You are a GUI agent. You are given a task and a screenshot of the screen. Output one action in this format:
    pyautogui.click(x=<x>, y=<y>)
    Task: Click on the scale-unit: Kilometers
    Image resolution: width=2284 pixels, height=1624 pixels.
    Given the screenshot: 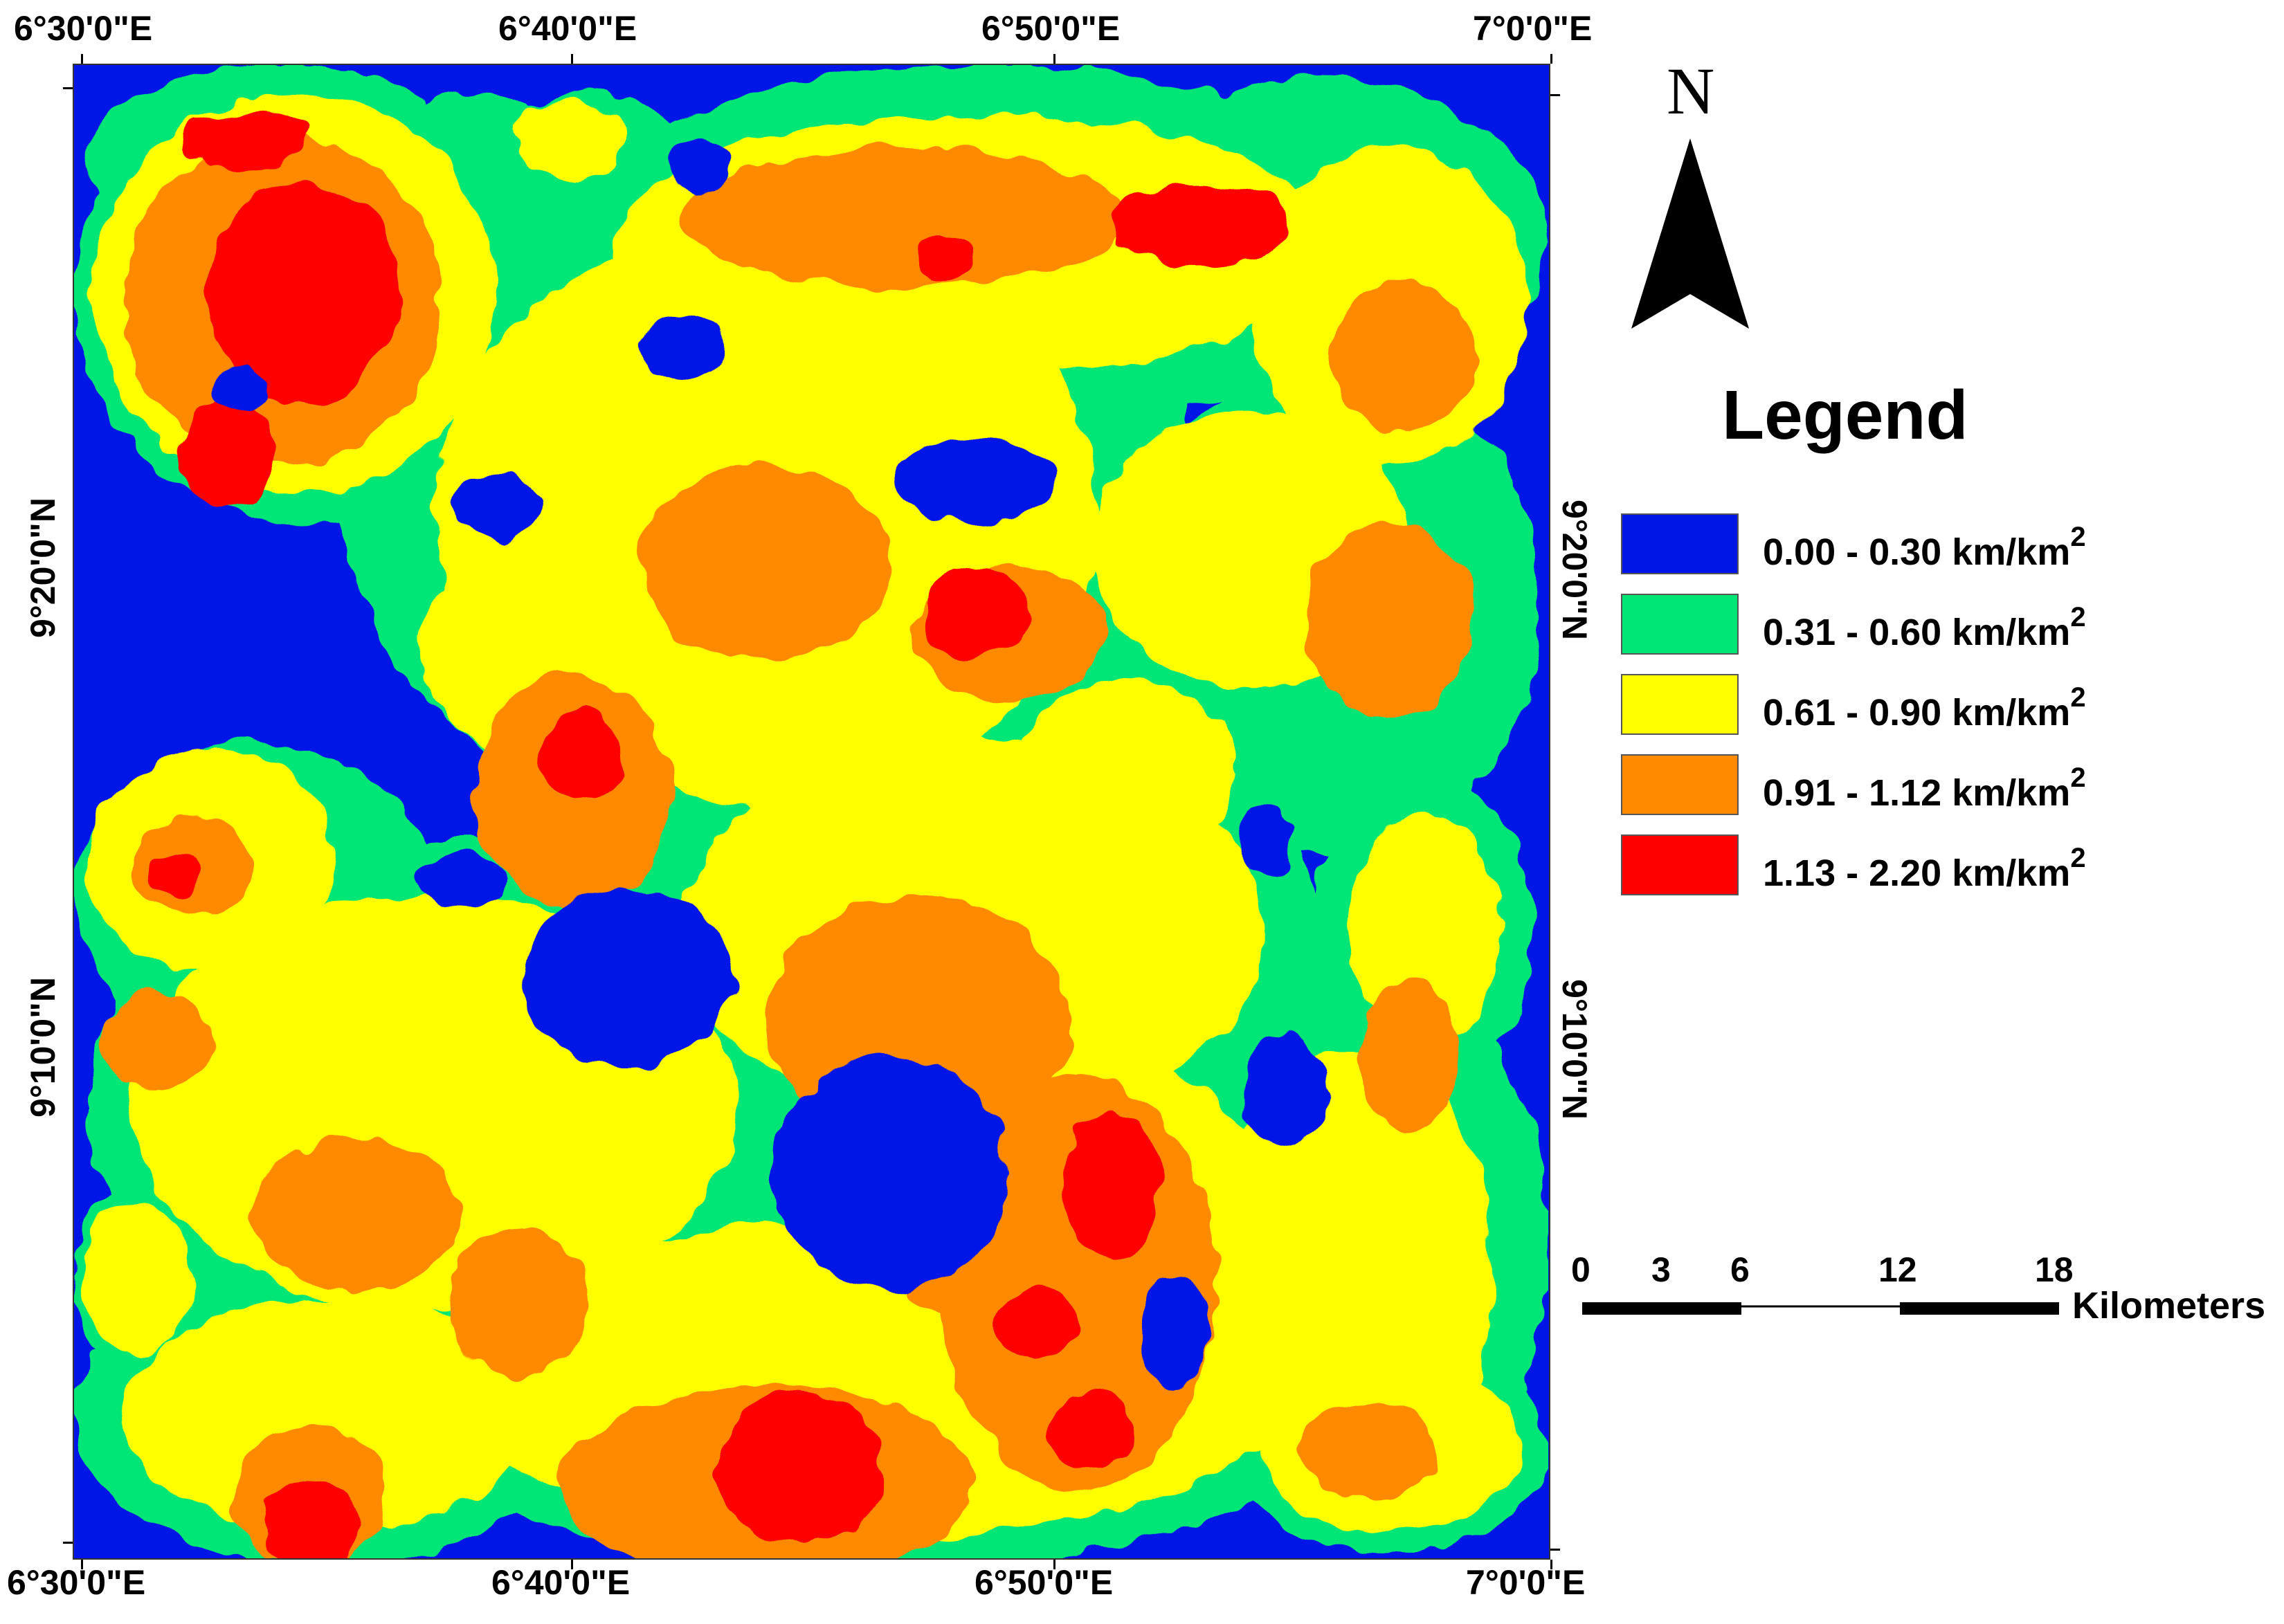 What is the action you would take?
    pyautogui.click(x=2169, y=1305)
    